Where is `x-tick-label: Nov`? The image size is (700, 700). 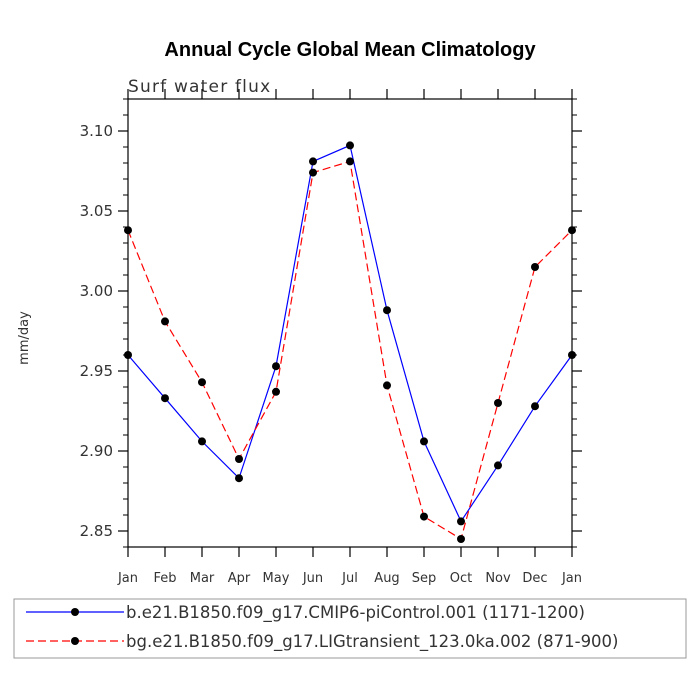
x-tick-label: Nov is located at coordinates (498, 578).